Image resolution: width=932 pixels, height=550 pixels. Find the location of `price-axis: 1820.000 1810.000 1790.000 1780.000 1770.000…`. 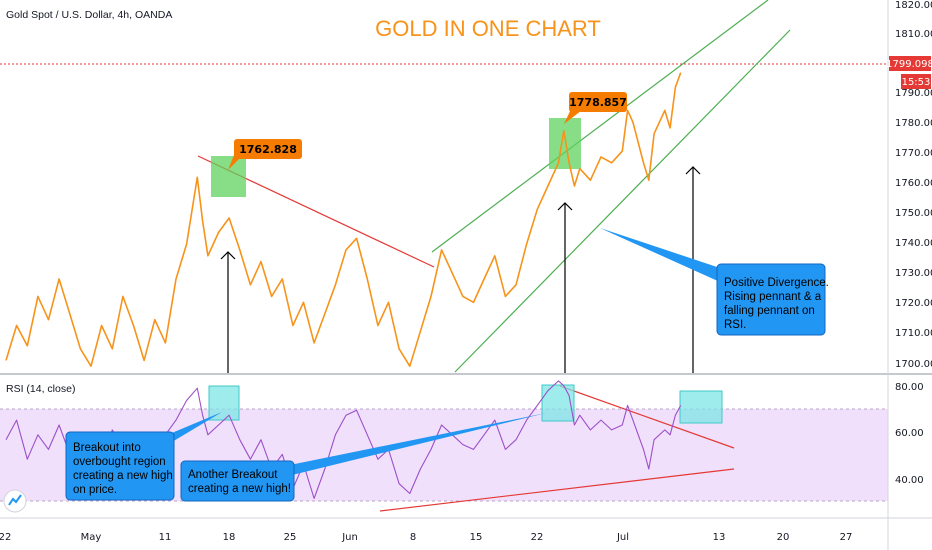

price-axis: 1820.000 1810.000 1790.000 1780.000 1770.000… is located at coordinates (913, 185).